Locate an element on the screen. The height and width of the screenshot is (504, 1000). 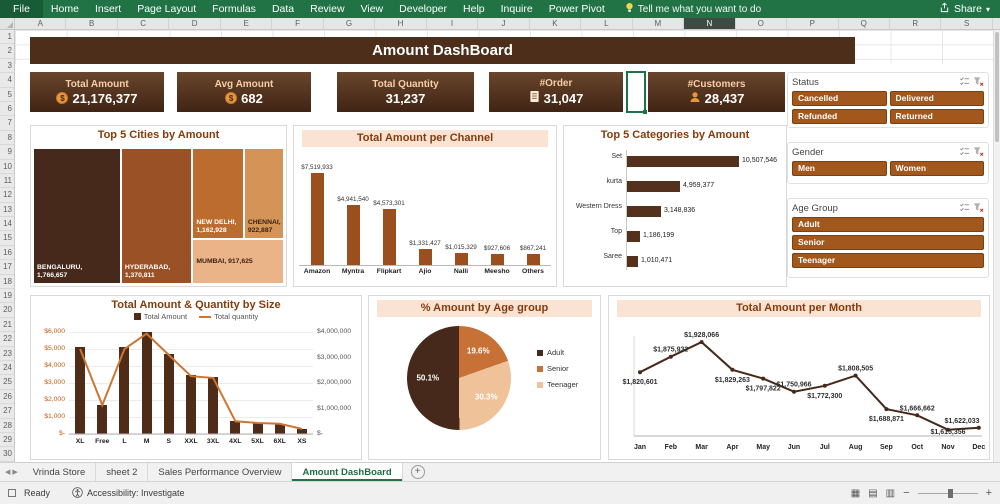
slicer-button-delivered: Delivered is located at coordinates (936, 98).